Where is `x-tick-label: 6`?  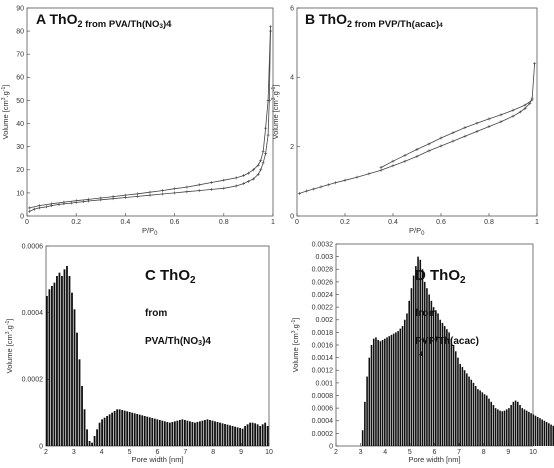
x-tick-label: 6 is located at coordinates (435, 452).